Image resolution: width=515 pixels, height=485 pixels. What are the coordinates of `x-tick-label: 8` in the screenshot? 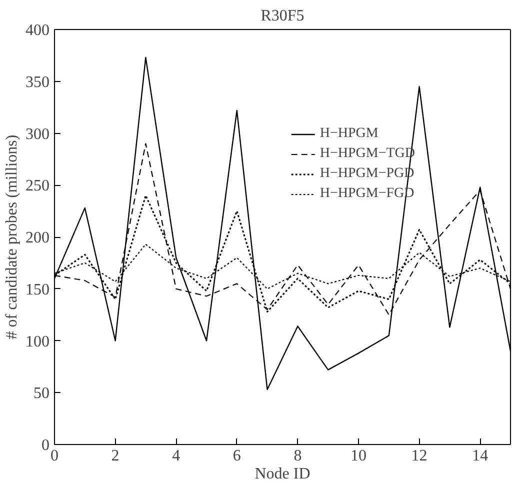 It's located at (298, 456).